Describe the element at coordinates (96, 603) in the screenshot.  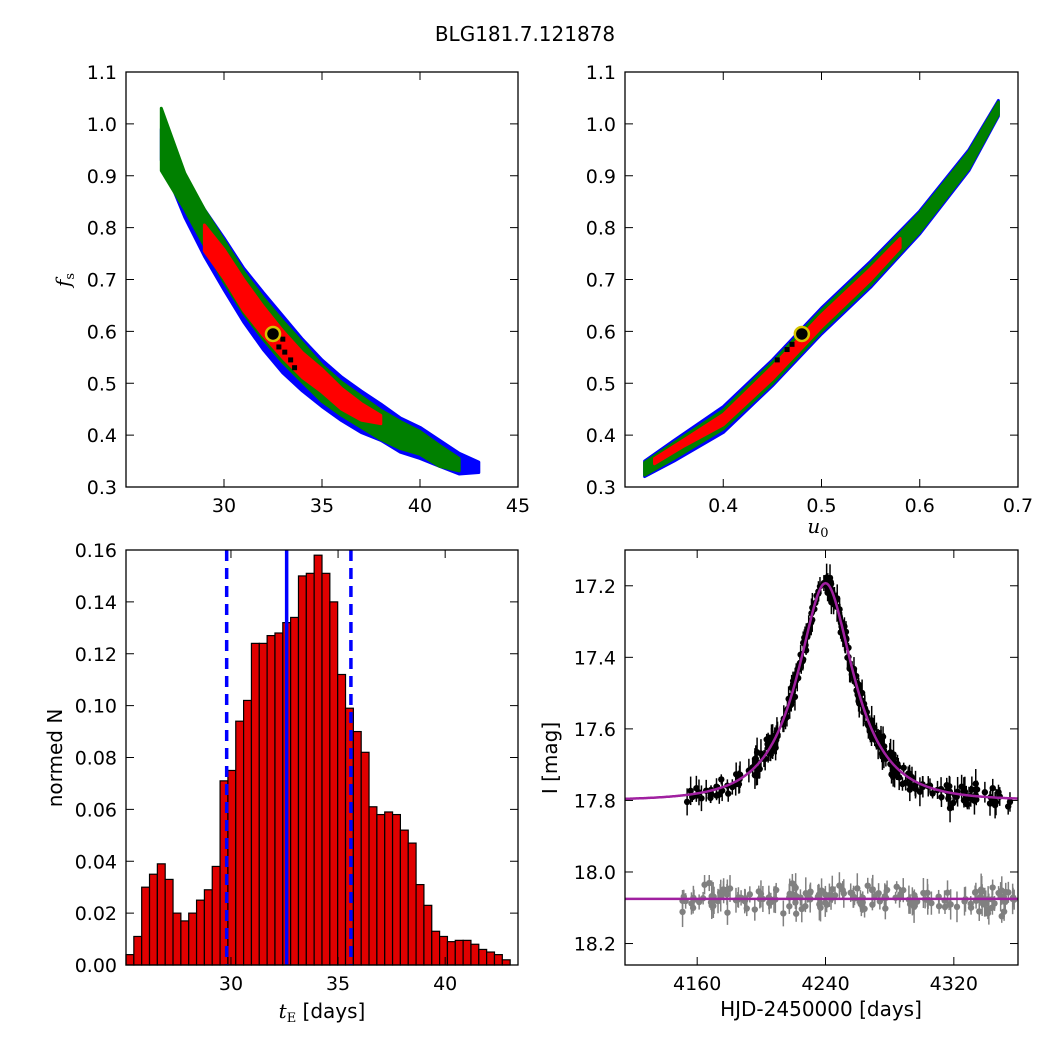
I see `y-tick-label: 0.14` at that location.